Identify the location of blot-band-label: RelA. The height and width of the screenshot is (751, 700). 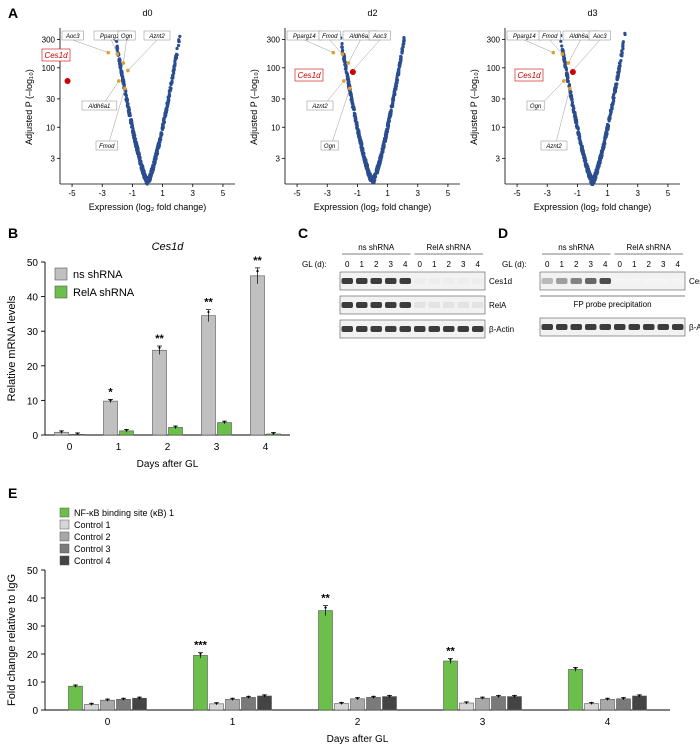
(498, 305).